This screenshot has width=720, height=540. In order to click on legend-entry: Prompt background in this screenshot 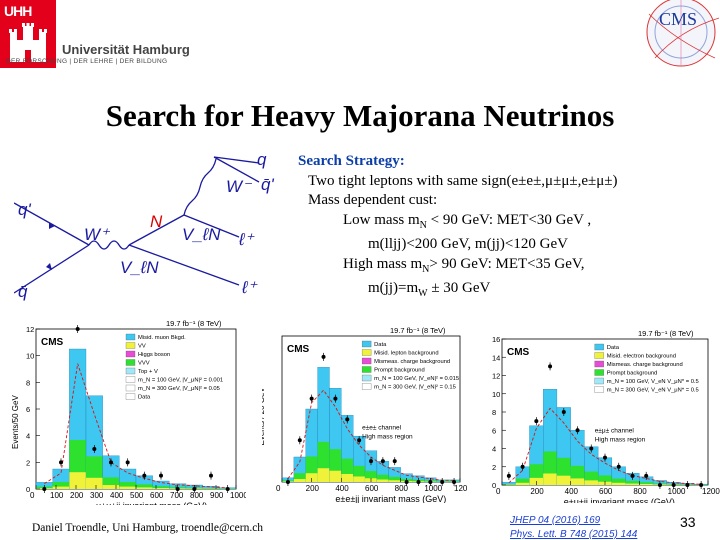, I will do `click(632, 374)`.